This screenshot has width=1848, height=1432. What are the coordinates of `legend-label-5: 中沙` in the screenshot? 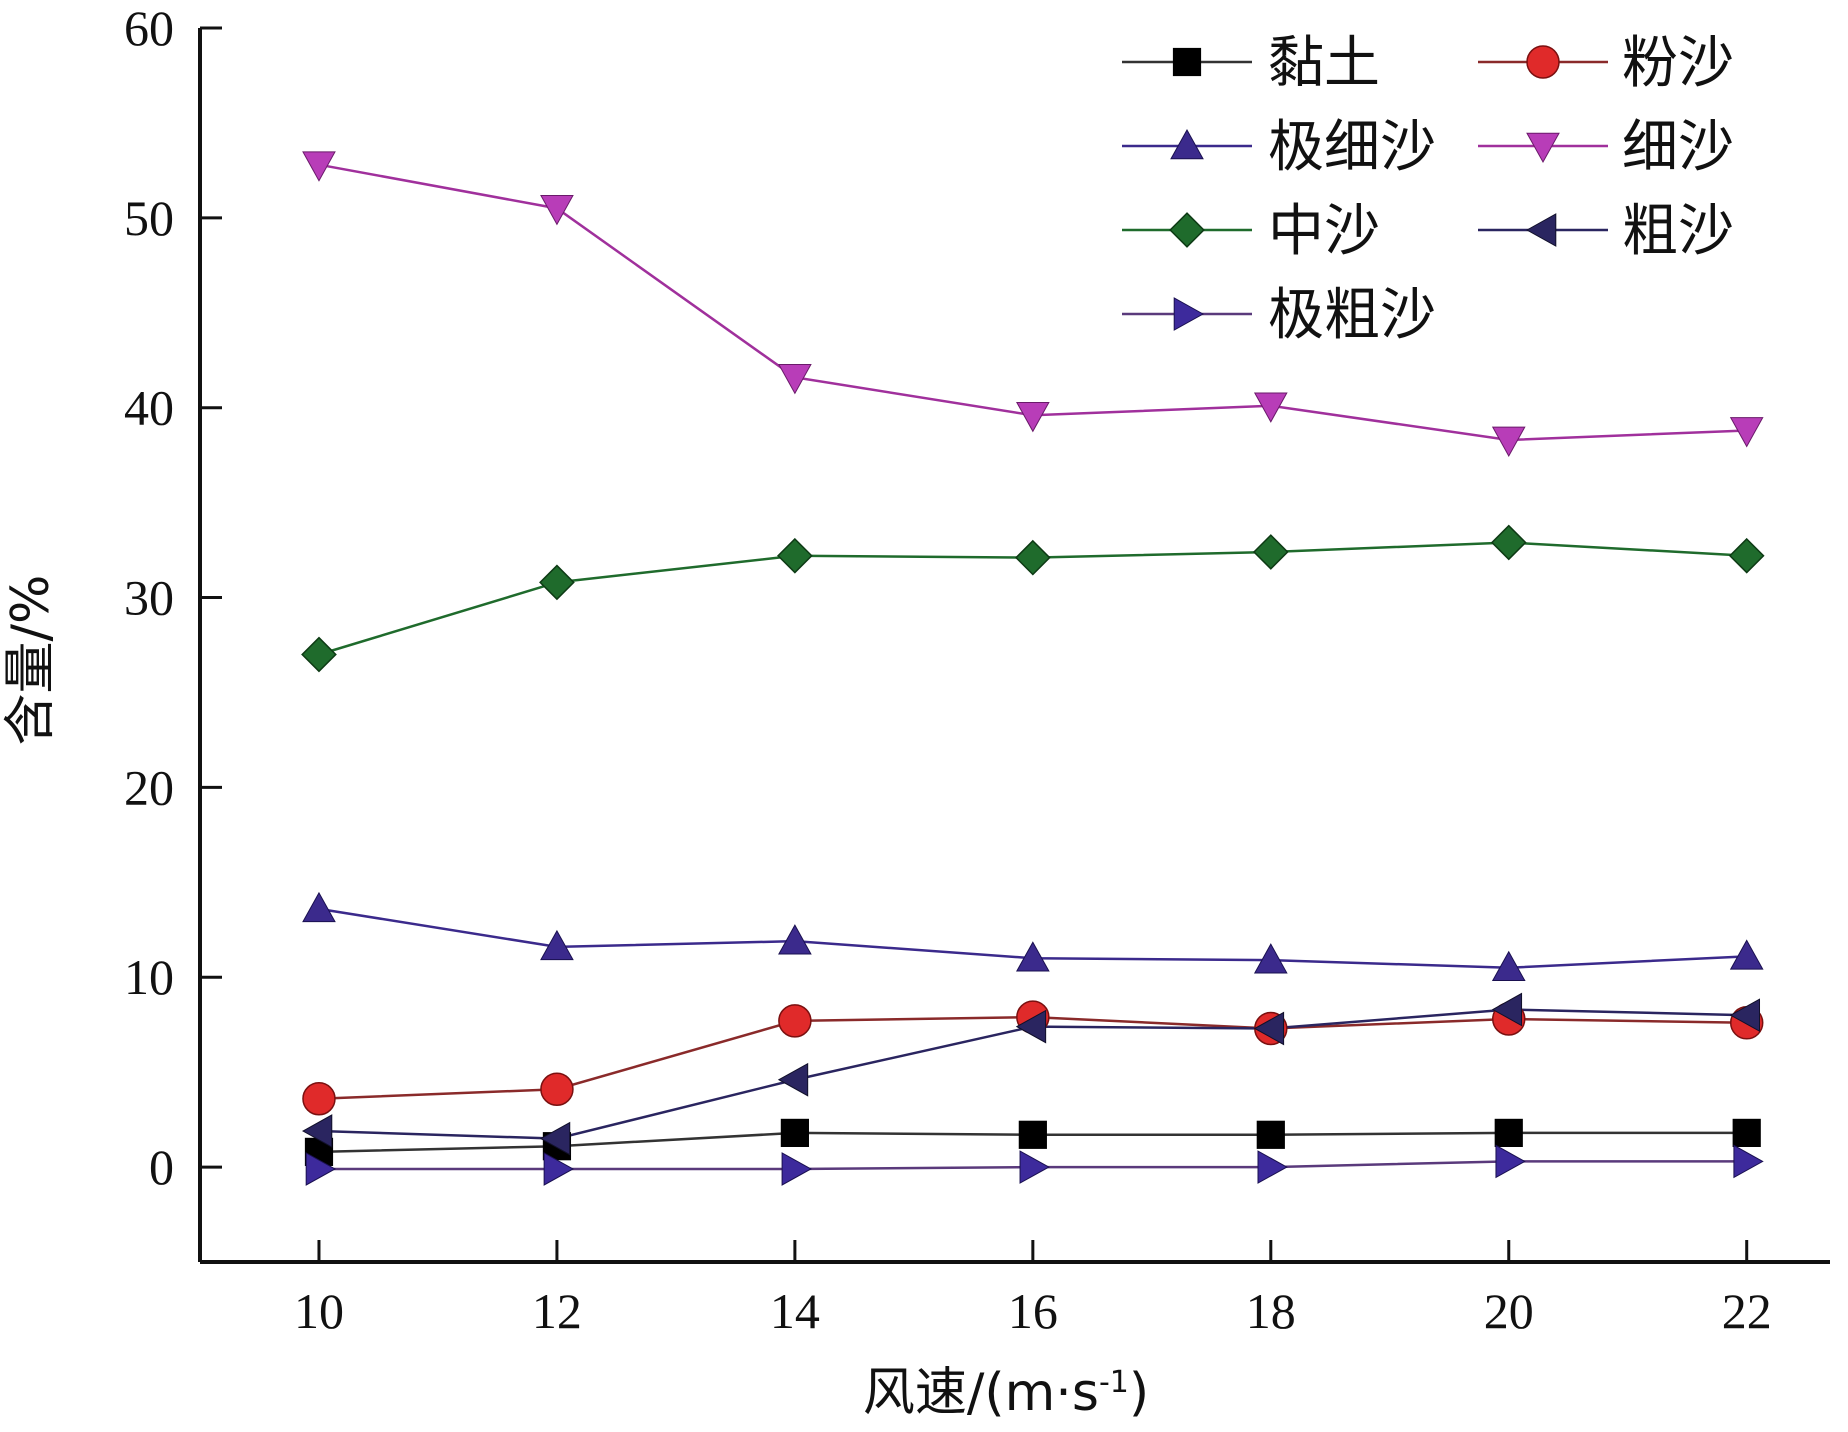 It's located at (1324, 231).